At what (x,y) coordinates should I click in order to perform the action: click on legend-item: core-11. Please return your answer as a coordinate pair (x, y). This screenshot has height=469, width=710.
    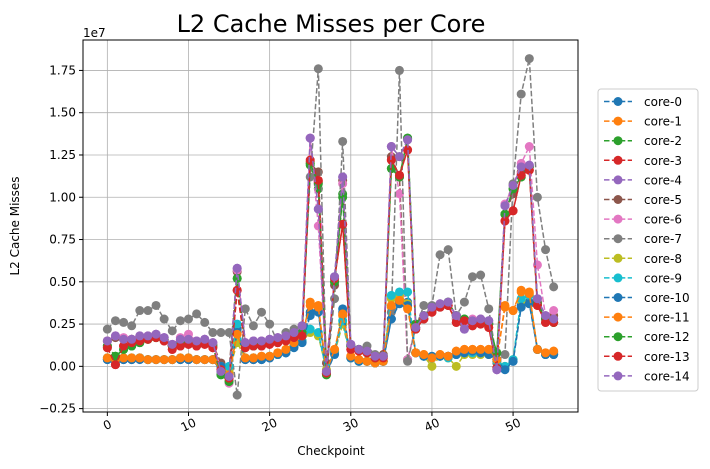
    Looking at the image, I should click on (647, 318).